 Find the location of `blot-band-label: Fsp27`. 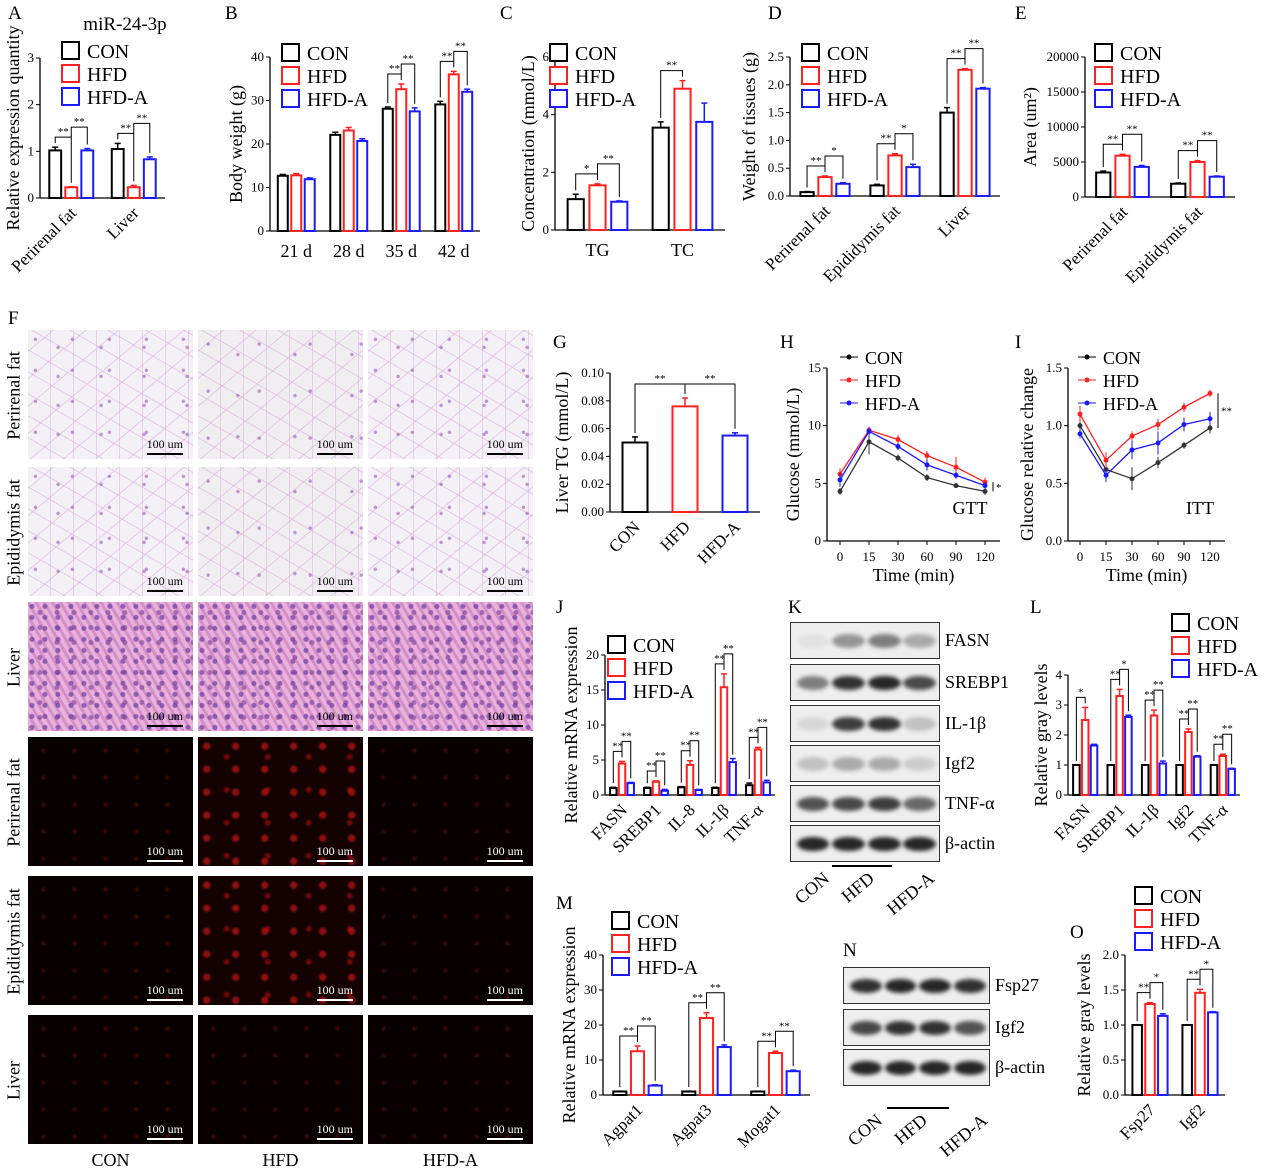

blot-band-label: Fsp27 is located at coordinates (1017, 984).